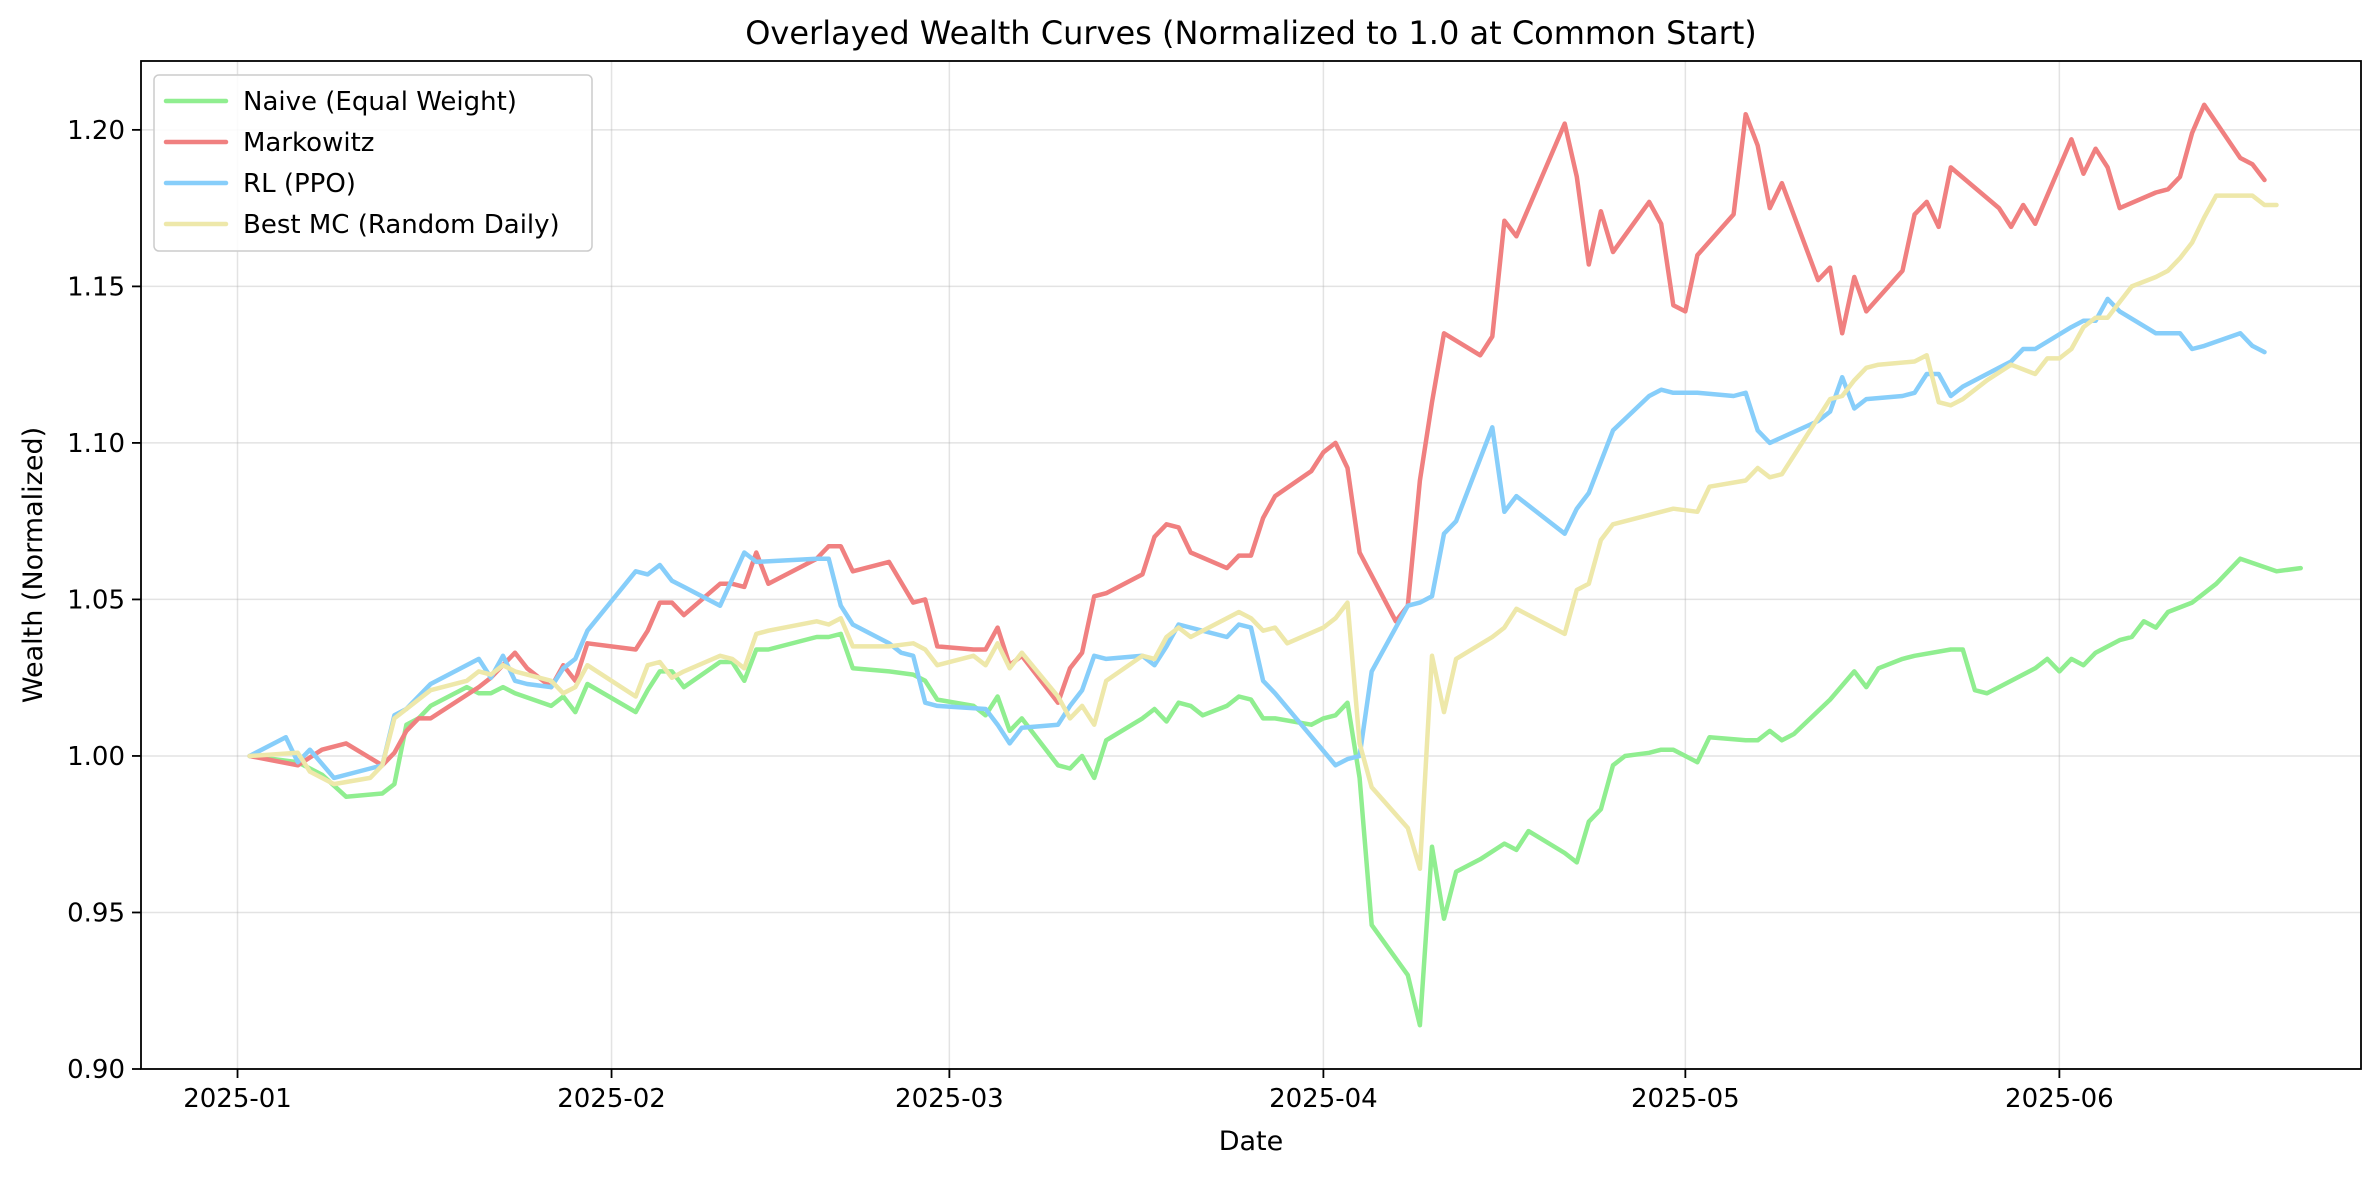 The height and width of the screenshot is (1177, 2380). What do you see at coordinates (96, 1070) in the screenshot?
I see `y-tick-label: 0.90` at bounding box center [96, 1070].